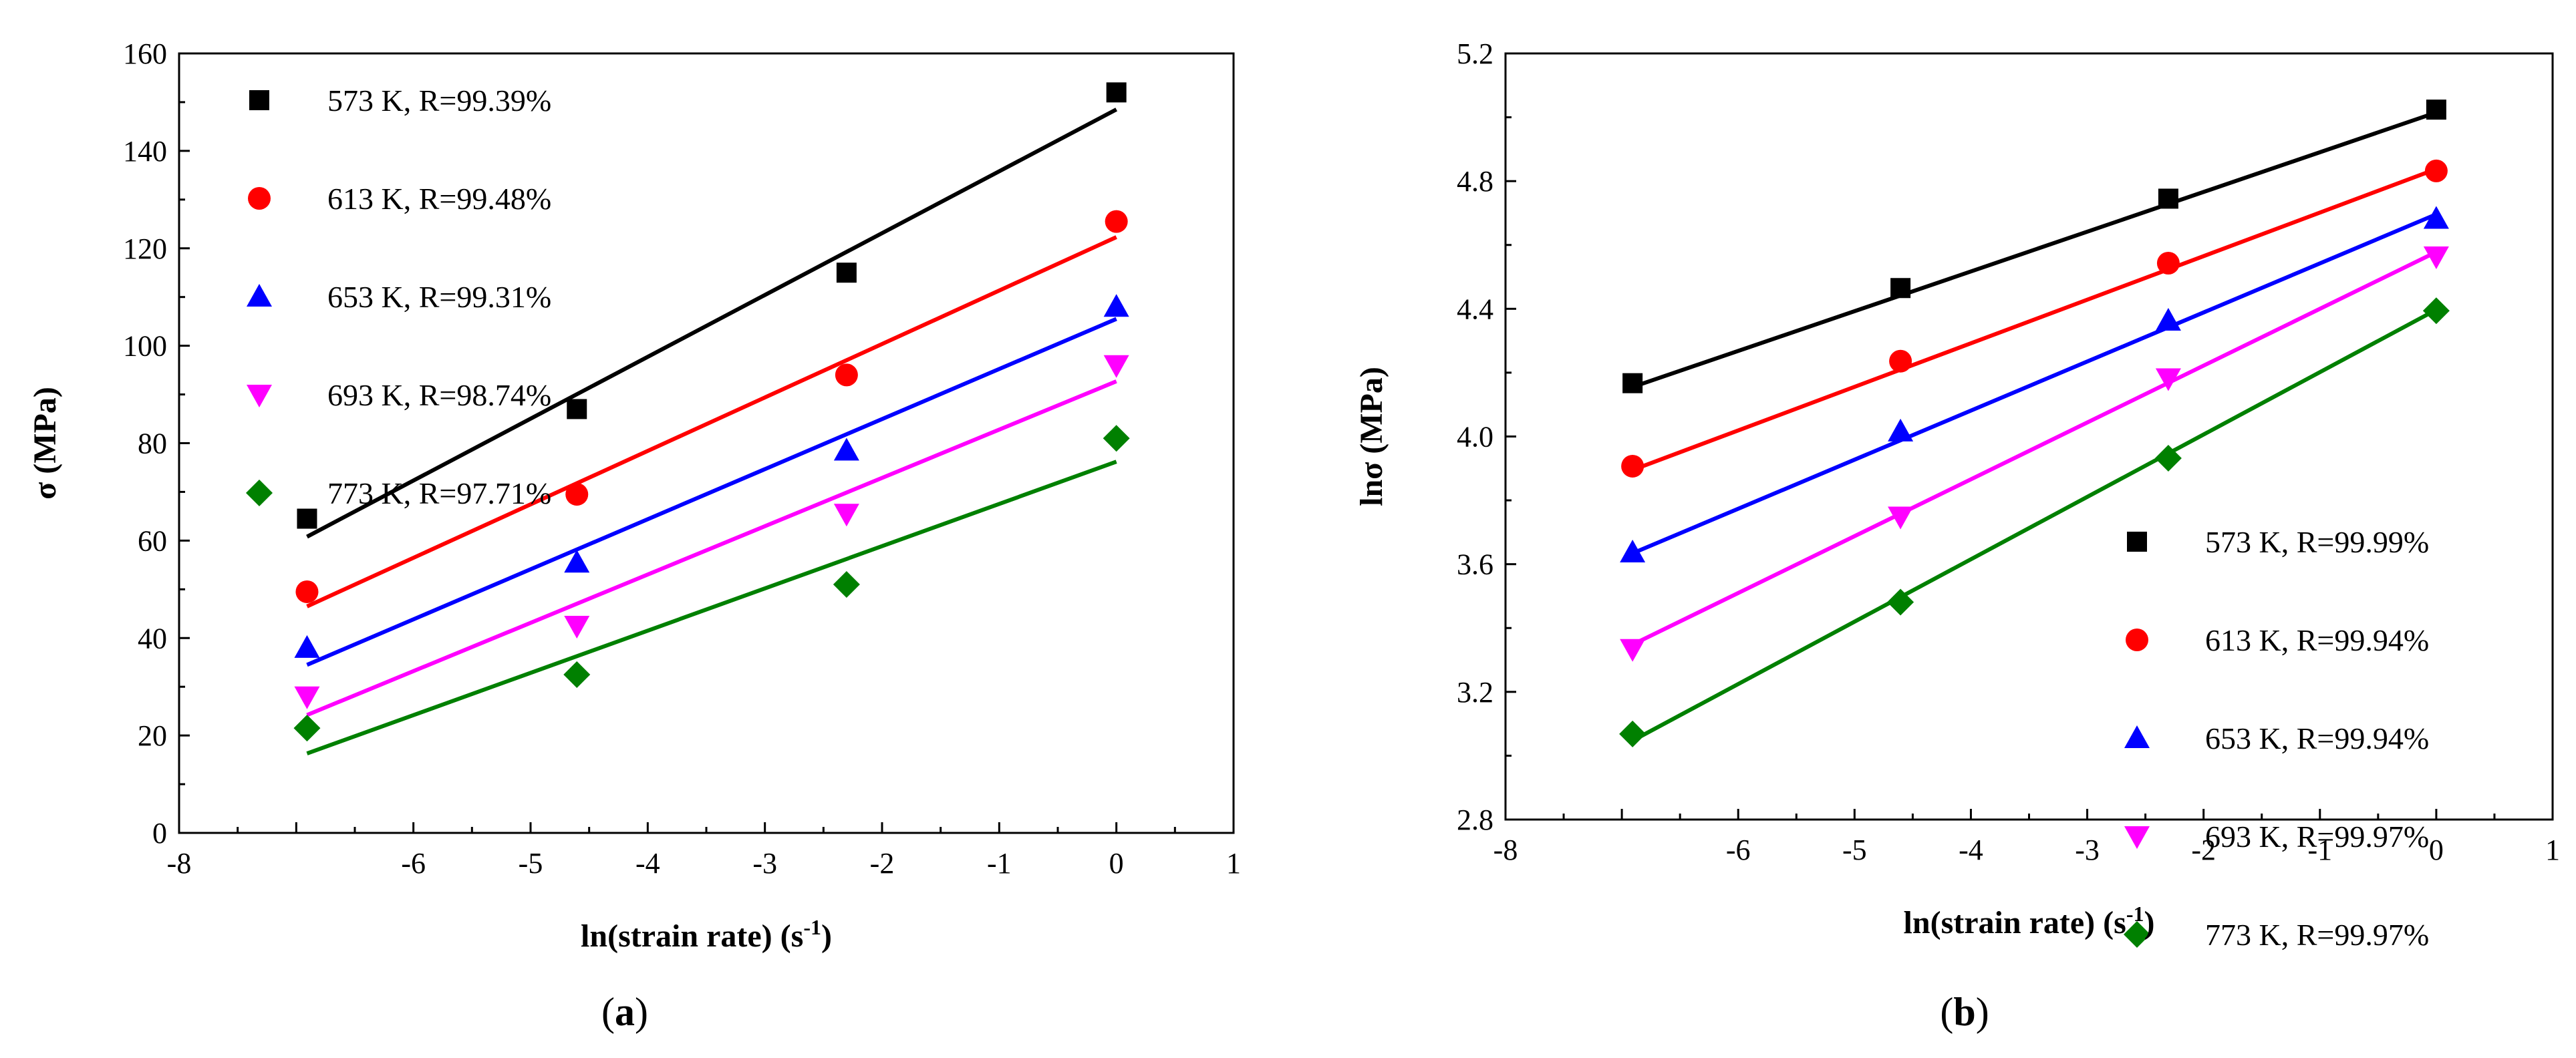 Image resolution: width=2576 pixels, height=1058 pixels. Describe the element at coordinates (439, 101) in the screenshot. I see `legend-label: 573 K, R=99.39%` at that location.